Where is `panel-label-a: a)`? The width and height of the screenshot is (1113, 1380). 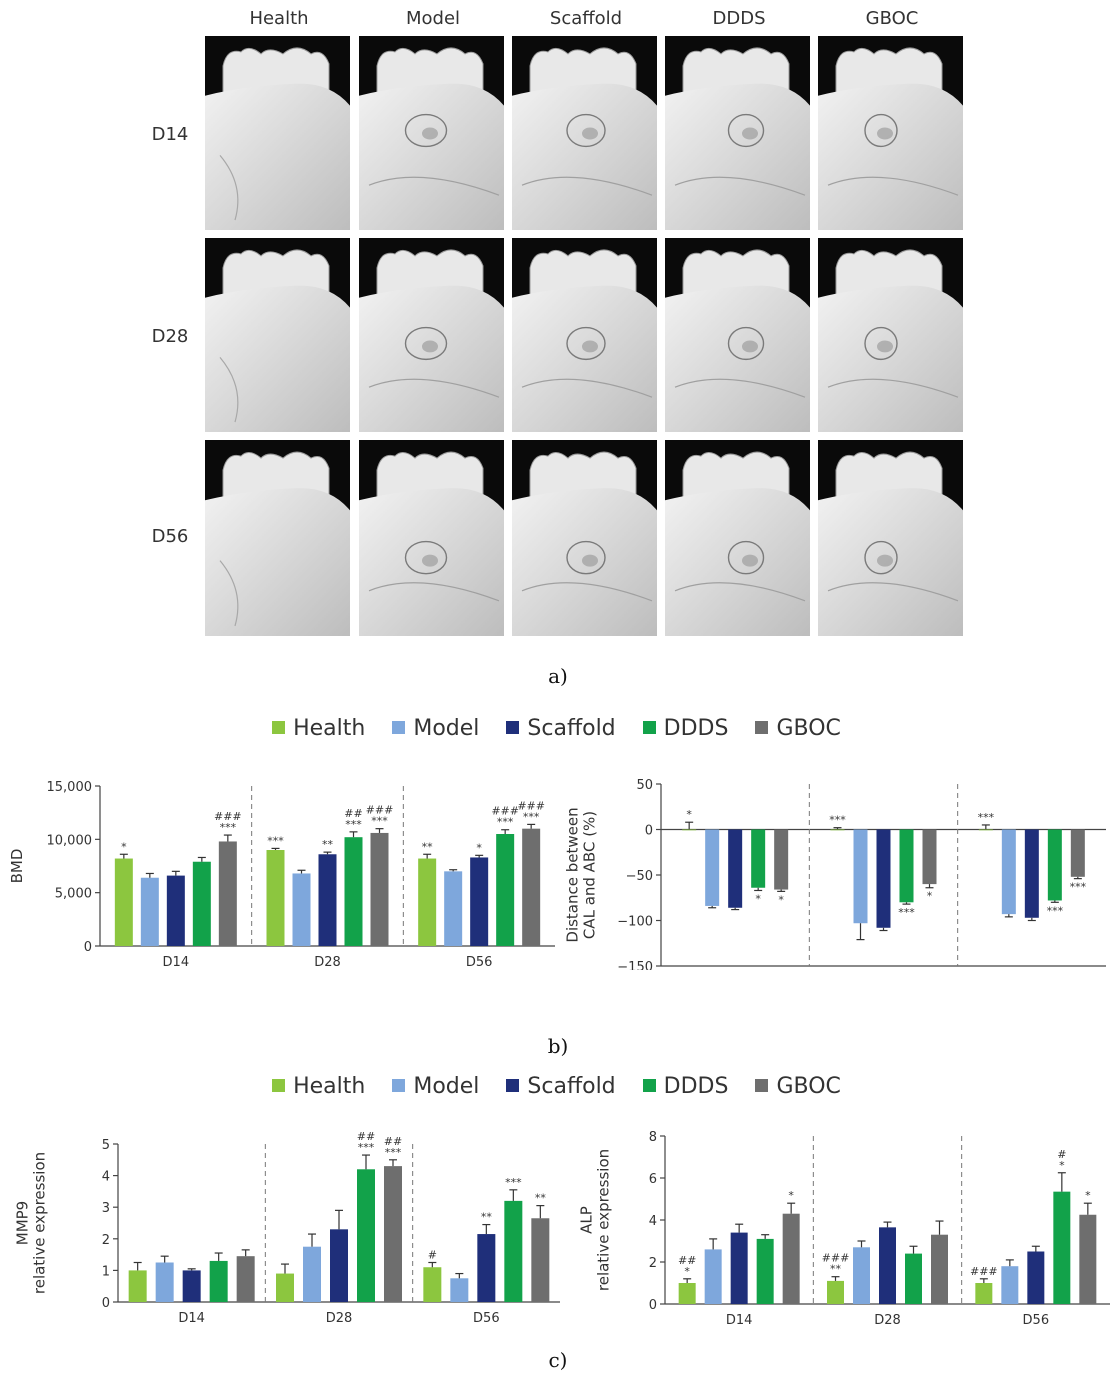
panel-label-a: a) is located at coordinates (558, 676).